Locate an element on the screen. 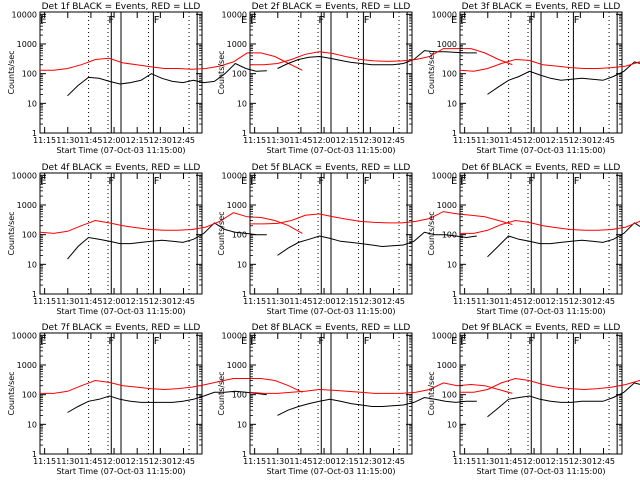 The image size is (640, 480). panel-title: Det 9f BLACK = Events, RED = LLD is located at coordinates (541, 328).